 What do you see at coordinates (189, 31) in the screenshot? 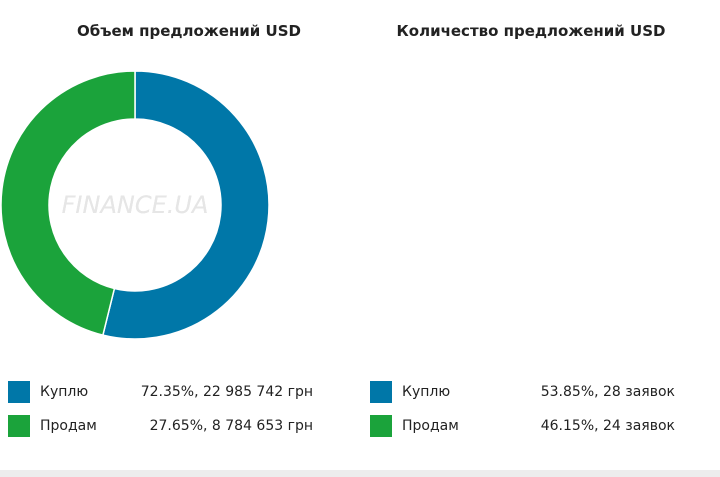
I see `chart-title: Объем предложений USD` at bounding box center [189, 31].